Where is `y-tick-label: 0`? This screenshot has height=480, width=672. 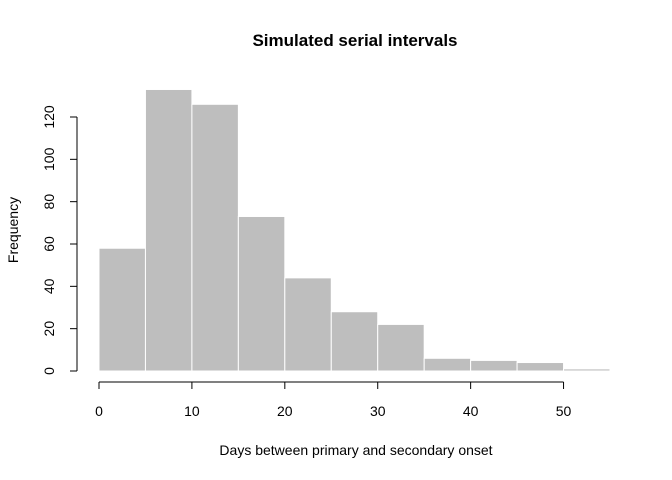 y-tick-label: 0 is located at coordinates (49, 371).